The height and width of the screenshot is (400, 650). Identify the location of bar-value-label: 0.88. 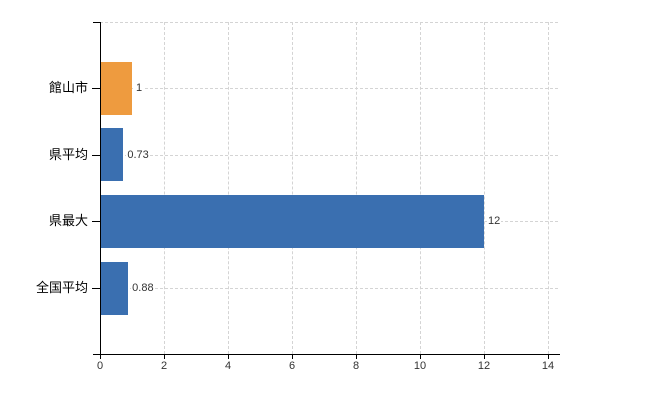
(143, 288).